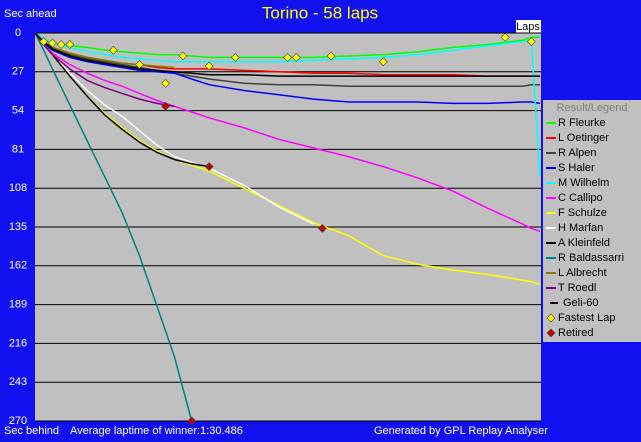 This screenshot has width=641, height=442. What do you see at coordinates (18, 227) in the screenshot?
I see `y-tick-label: 135` at bounding box center [18, 227].